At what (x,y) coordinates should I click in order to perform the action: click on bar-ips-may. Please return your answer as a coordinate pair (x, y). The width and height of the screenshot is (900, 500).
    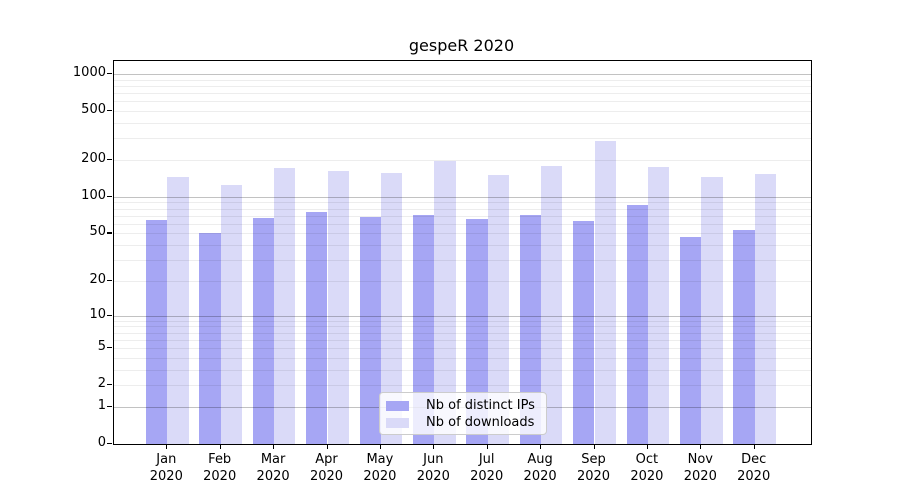
    Looking at the image, I should click on (370, 330).